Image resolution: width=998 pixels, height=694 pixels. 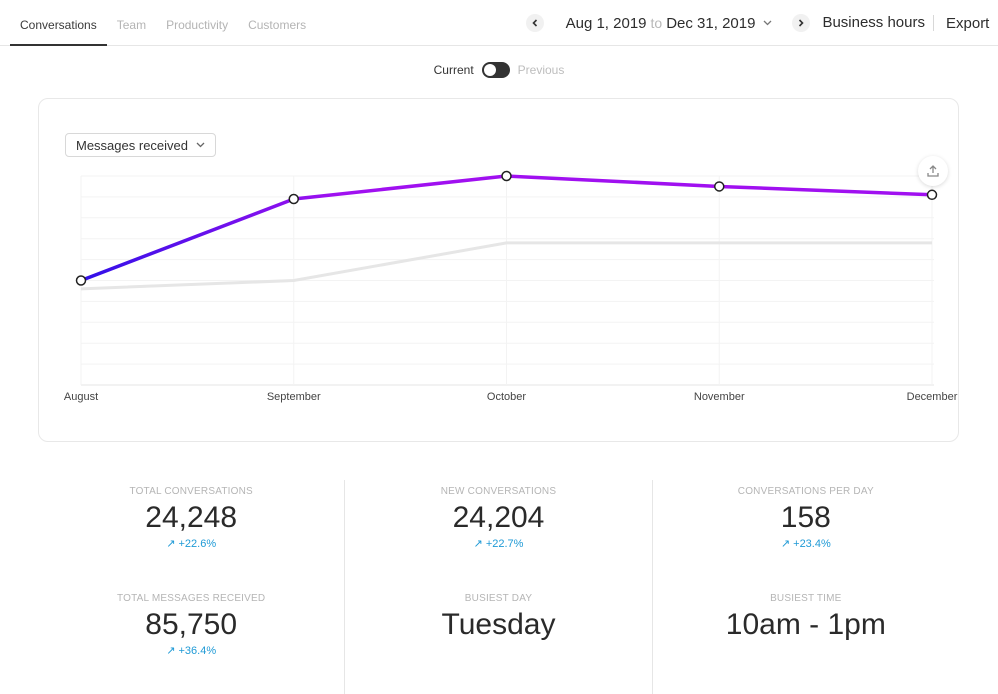 What do you see at coordinates (498, 598) in the screenshot?
I see `stat-label: Busiest Day` at bounding box center [498, 598].